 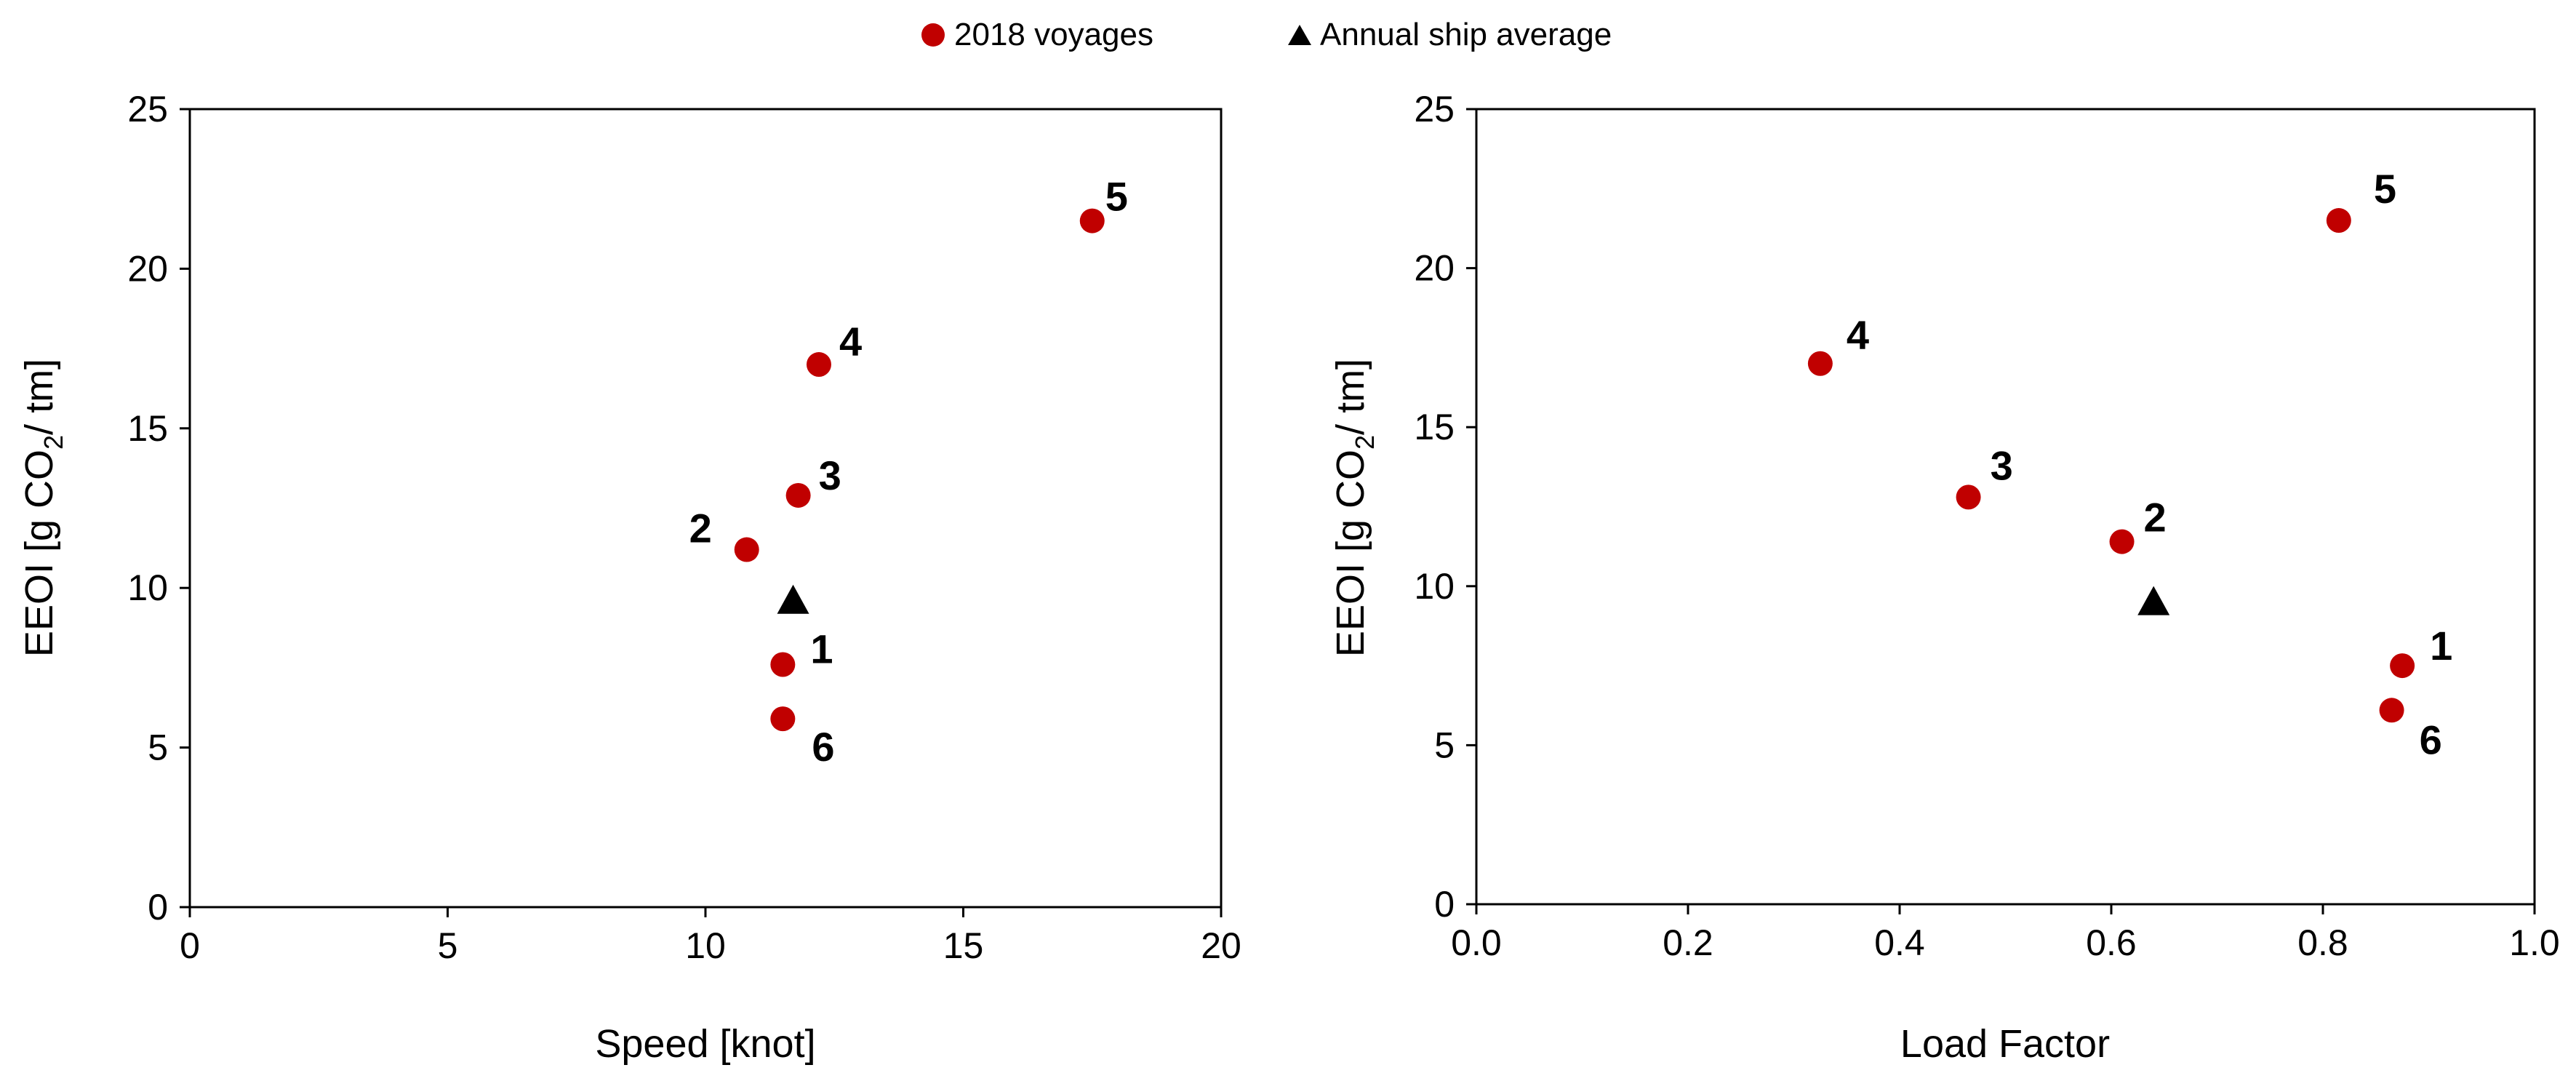 What do you see at coordinates (190, 945) in the screenshot?
I see `x-tick-label: 0` at bounding box center [190, 945].